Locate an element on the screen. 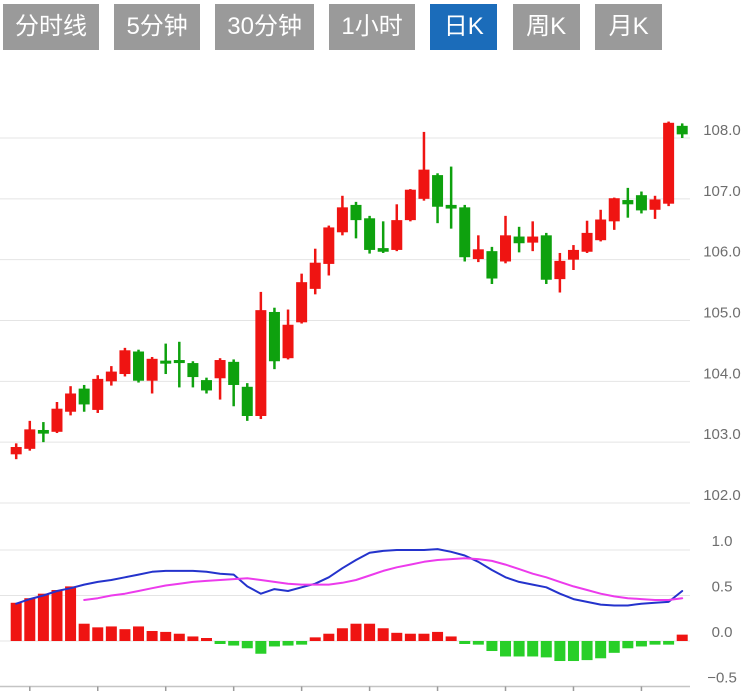 The width and height of the screenshot is (754, 691). svg-text: 107.0 is located at coordinates (722, 191).